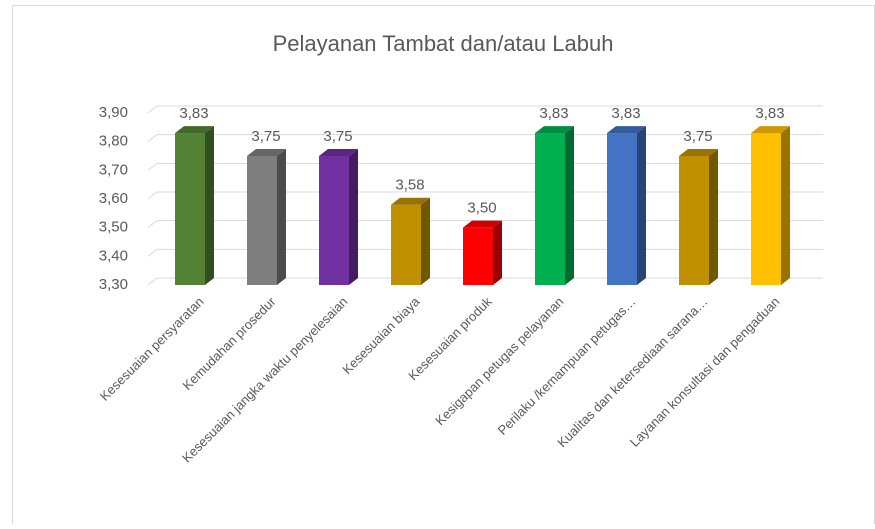 The image size is (875, 529). Describe the element at coordinates (113, 169) in the screenshot. I see `y-tick-label: 3,70` at that location.